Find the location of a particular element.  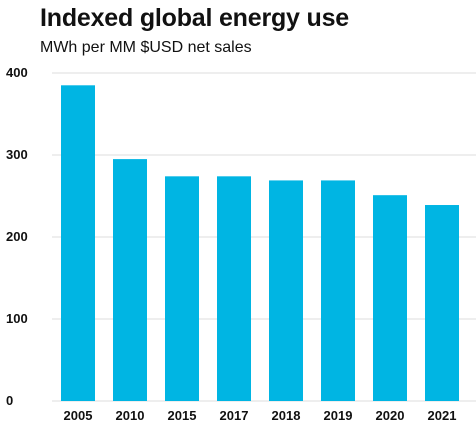

bar-2015 is located at coordinates (182, 288).